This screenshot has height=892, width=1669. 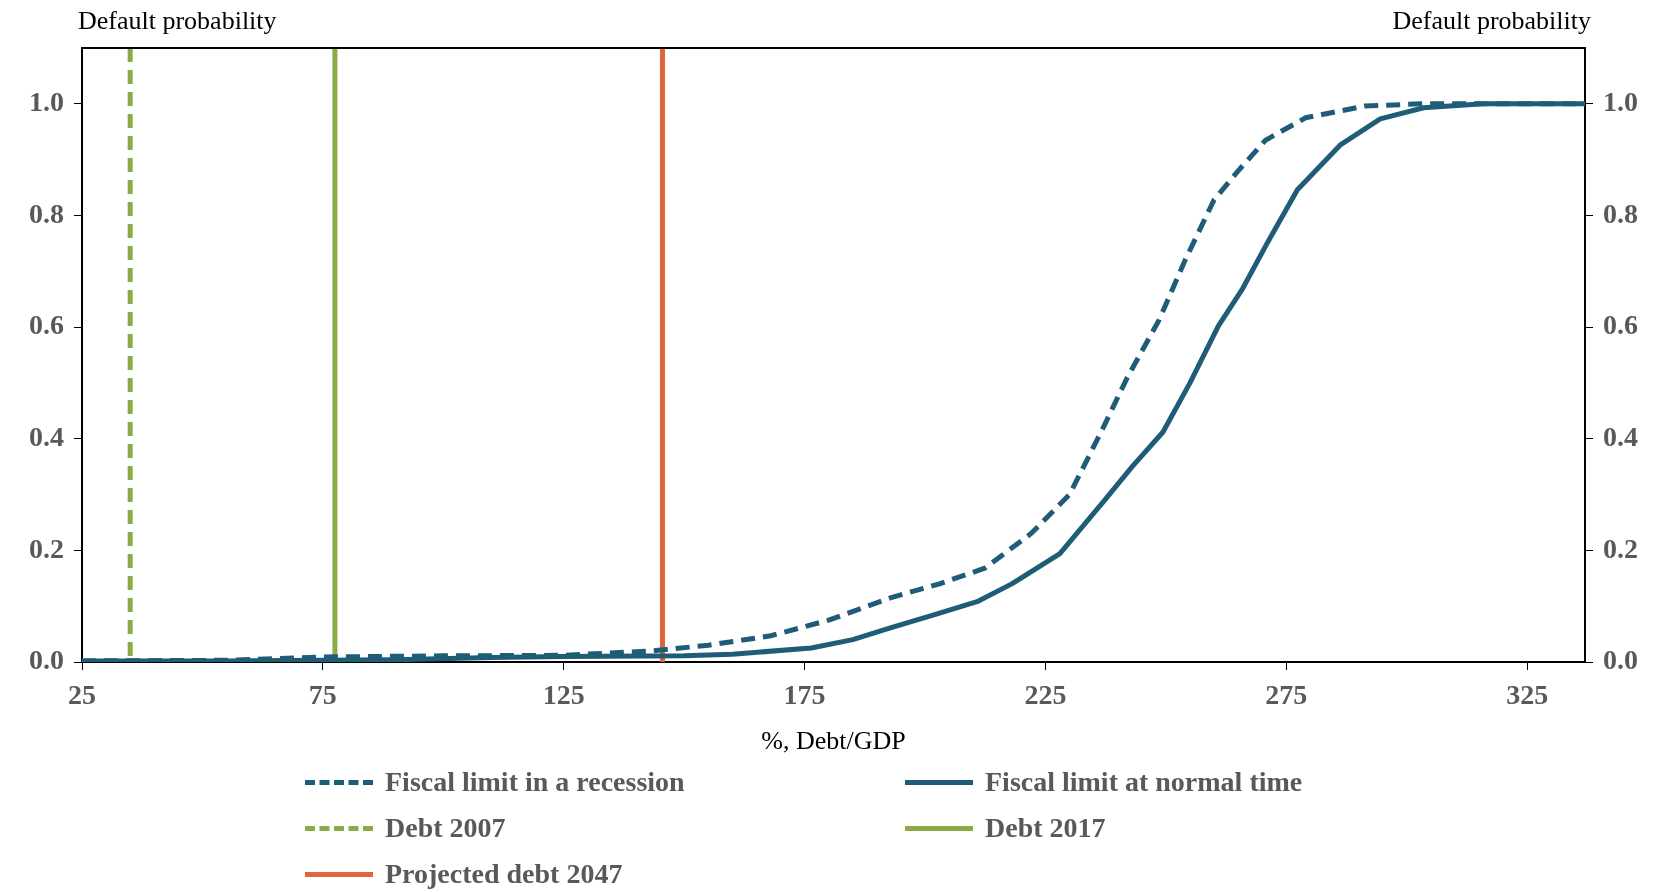 What do you see at coordinates (445, 828) in the screenshot?
I see `legend-label: Debt 2007` at bounding box center [445, 828].